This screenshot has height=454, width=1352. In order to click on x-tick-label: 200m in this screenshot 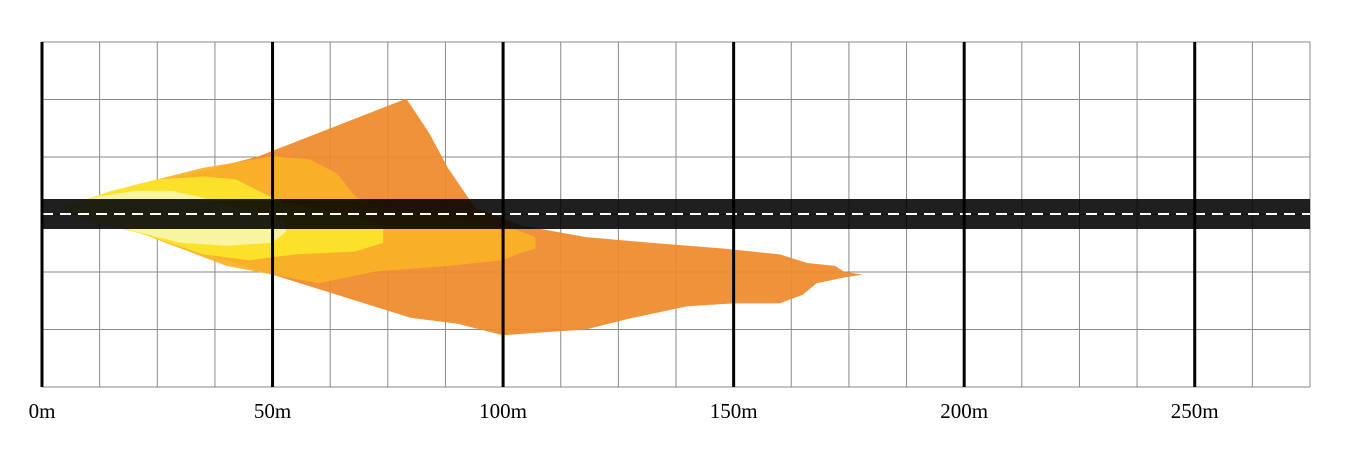, I will do `click(964, 411)`.